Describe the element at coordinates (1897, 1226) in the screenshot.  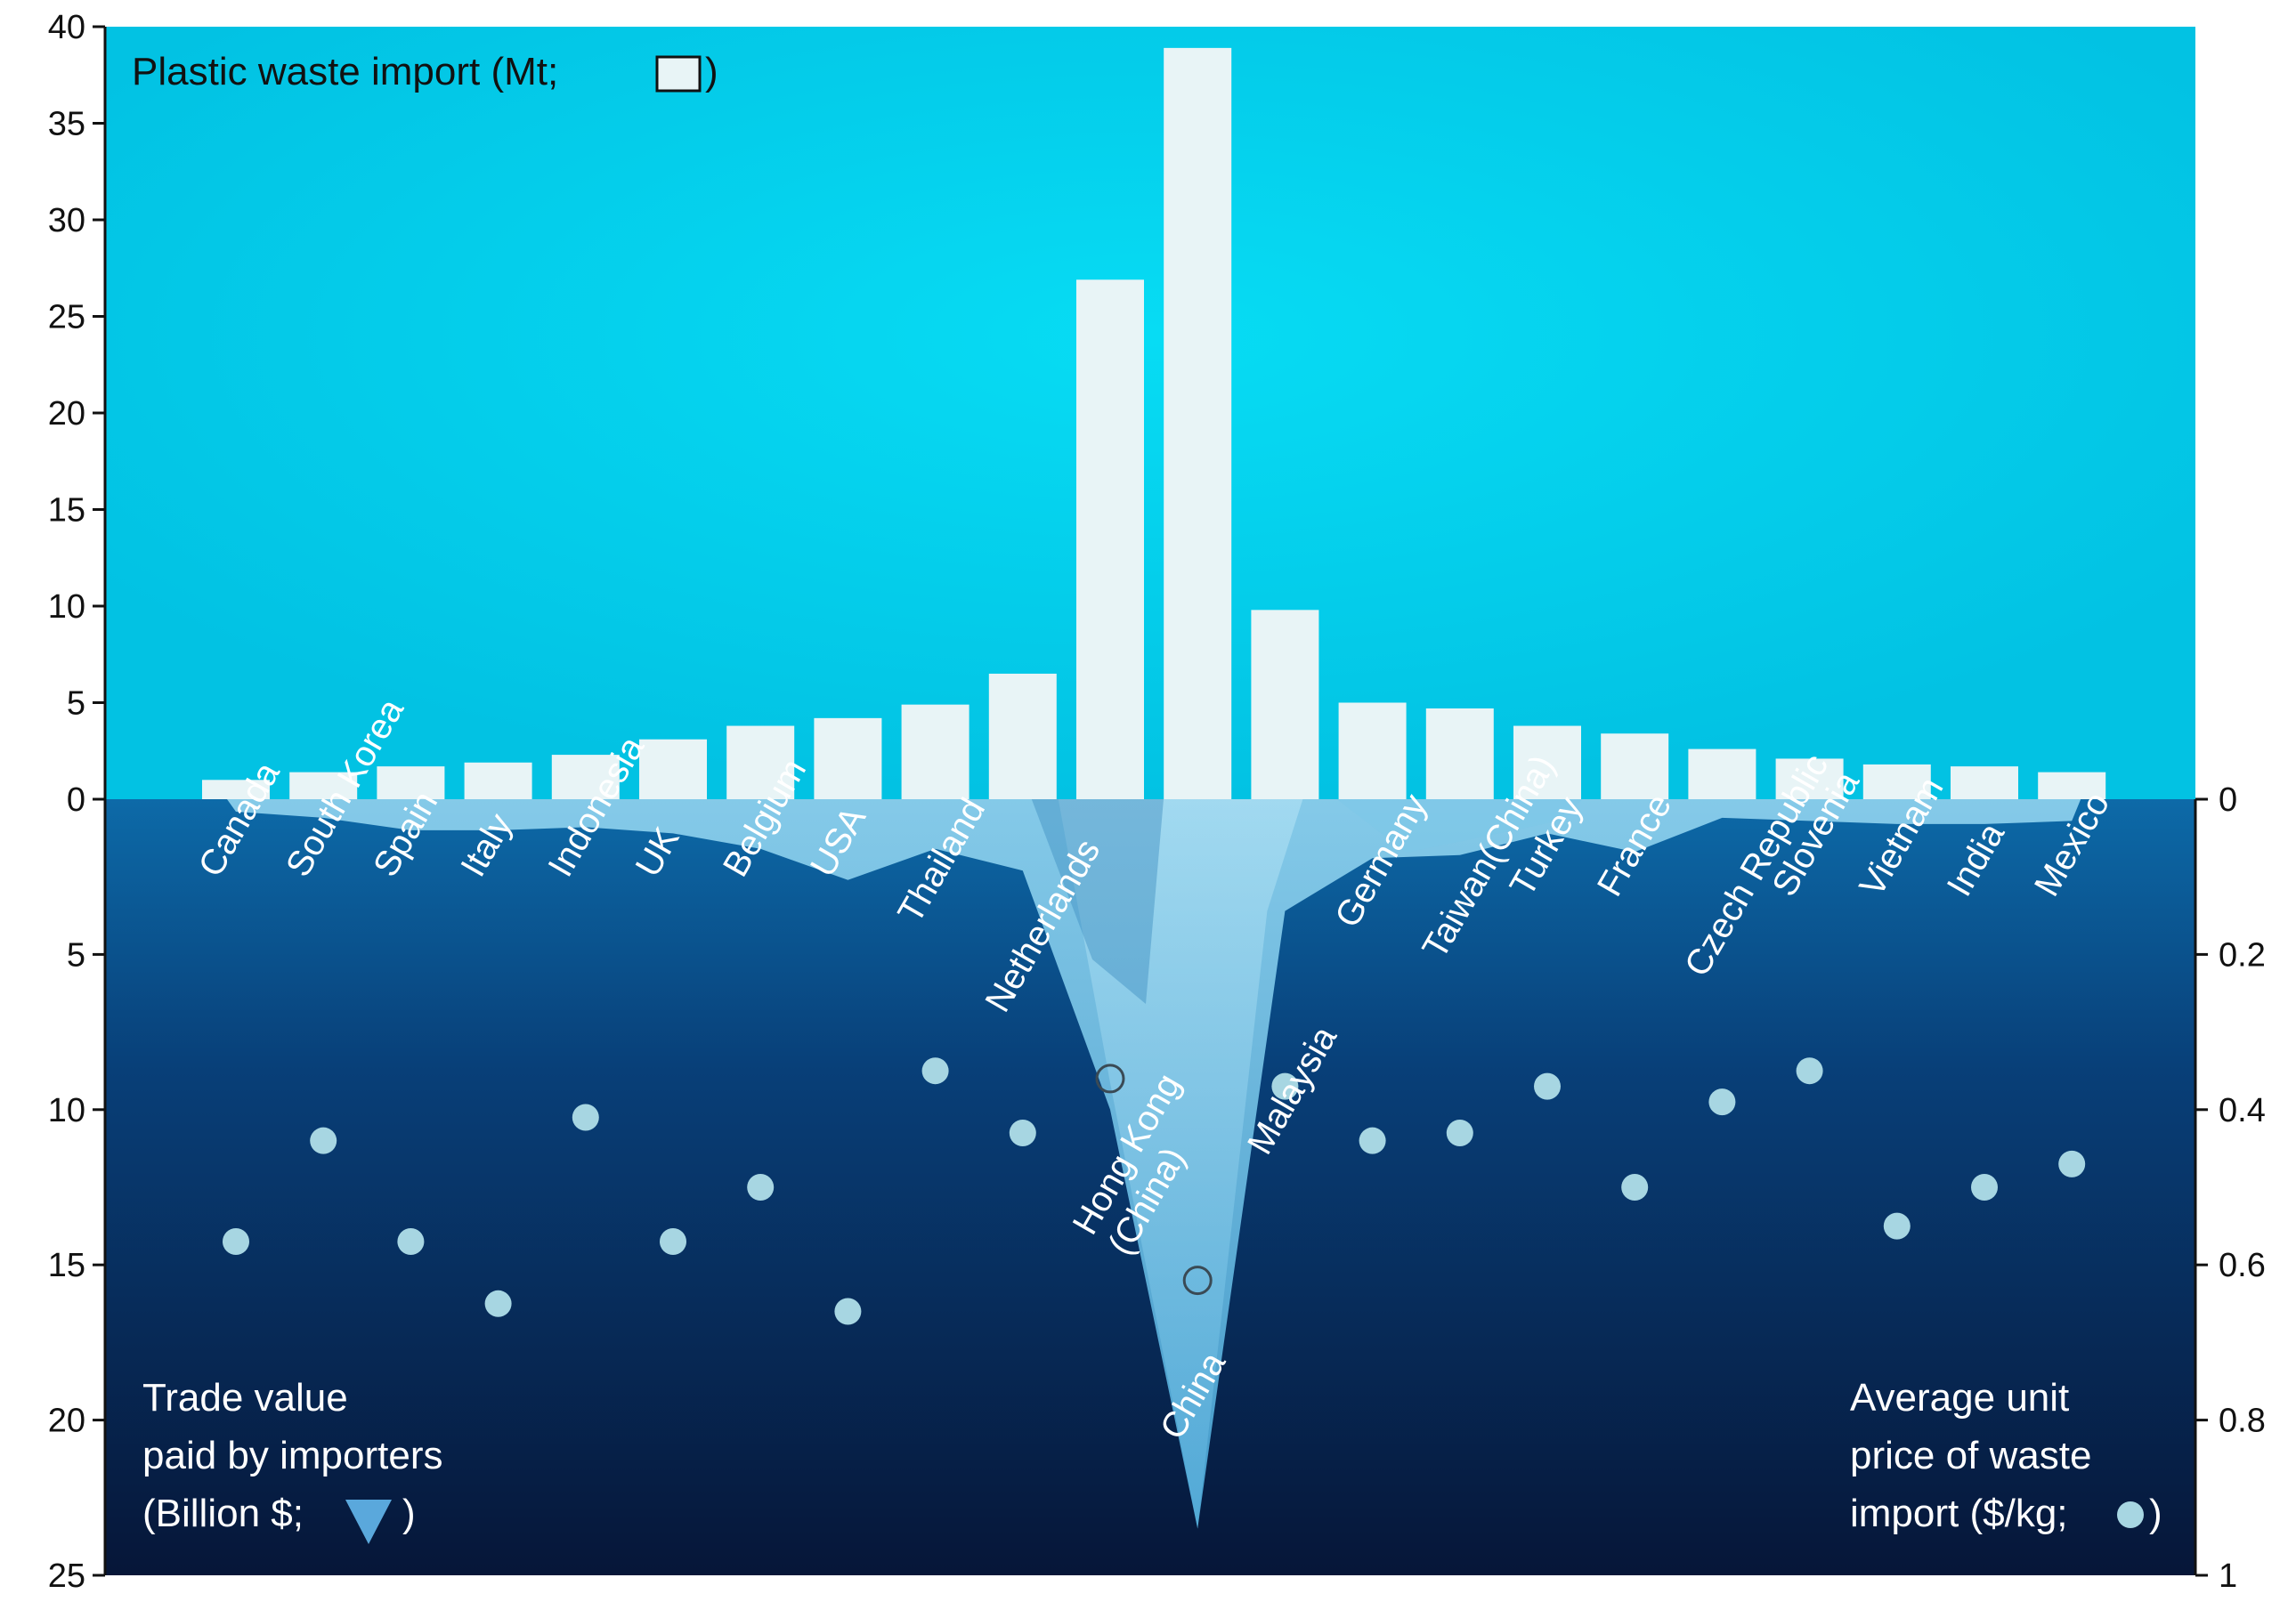
I see `price-dot-vietnam` at that location.